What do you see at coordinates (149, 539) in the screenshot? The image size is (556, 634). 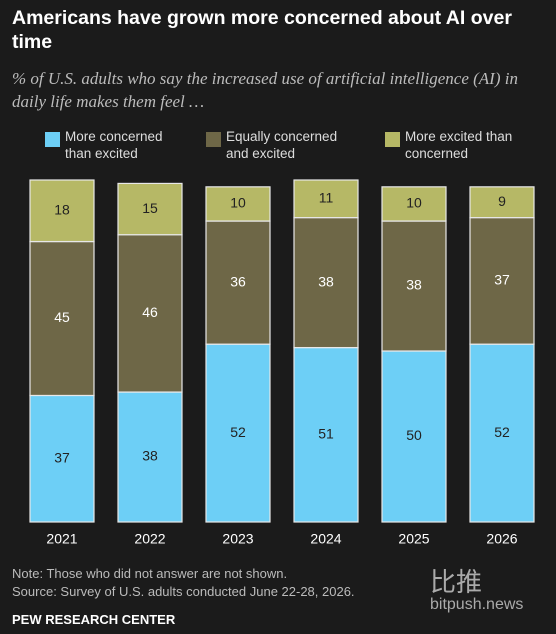 I see `x-tick-label: 2022` at bounding box center [149, 539].